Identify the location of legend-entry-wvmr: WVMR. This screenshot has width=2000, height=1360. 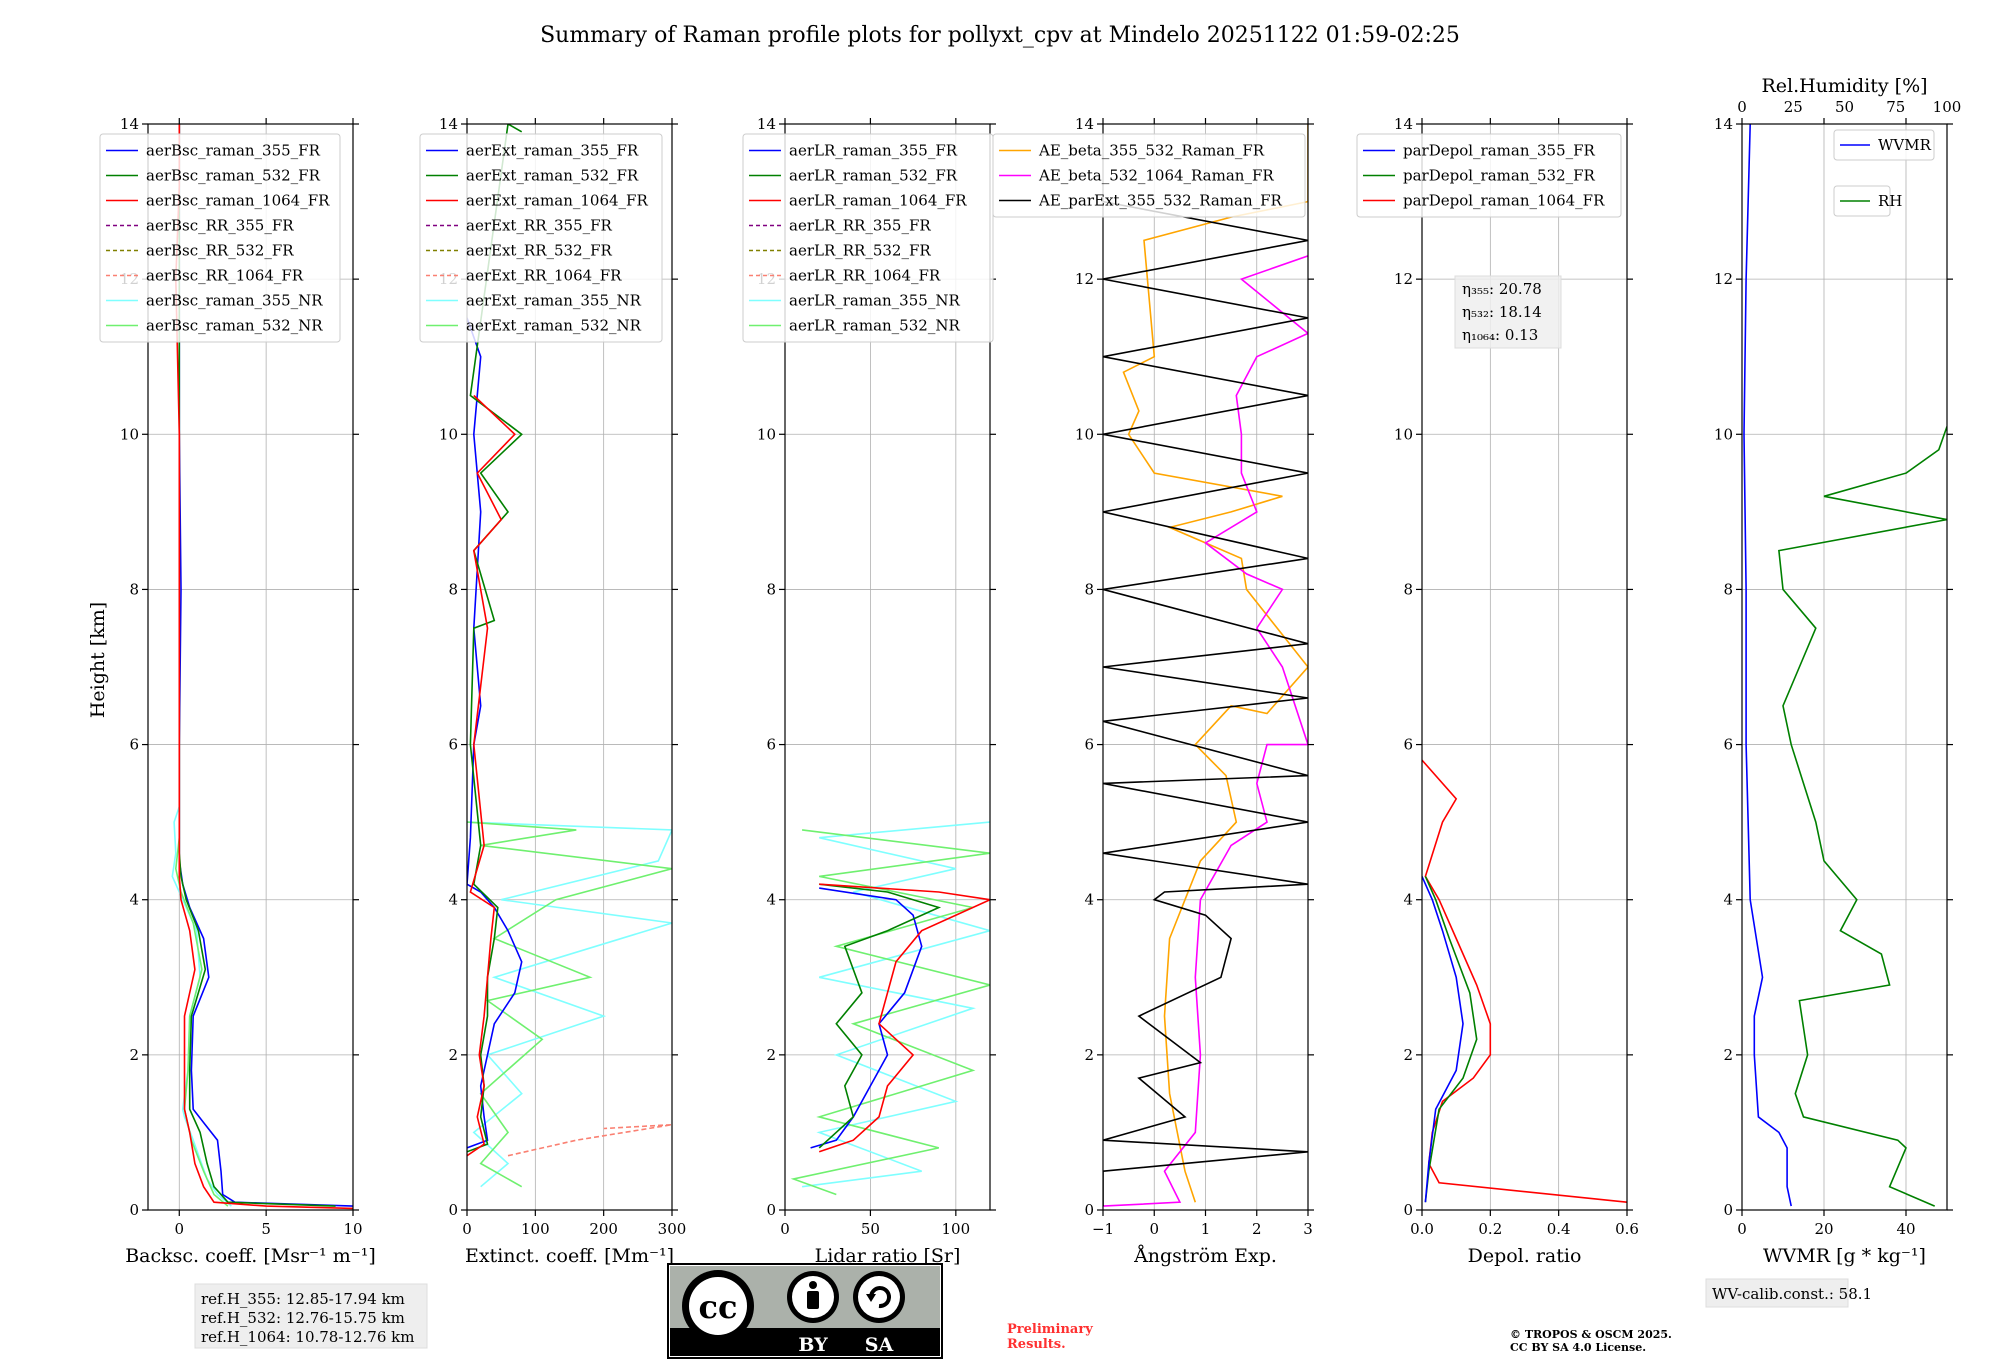
(1884, 145).